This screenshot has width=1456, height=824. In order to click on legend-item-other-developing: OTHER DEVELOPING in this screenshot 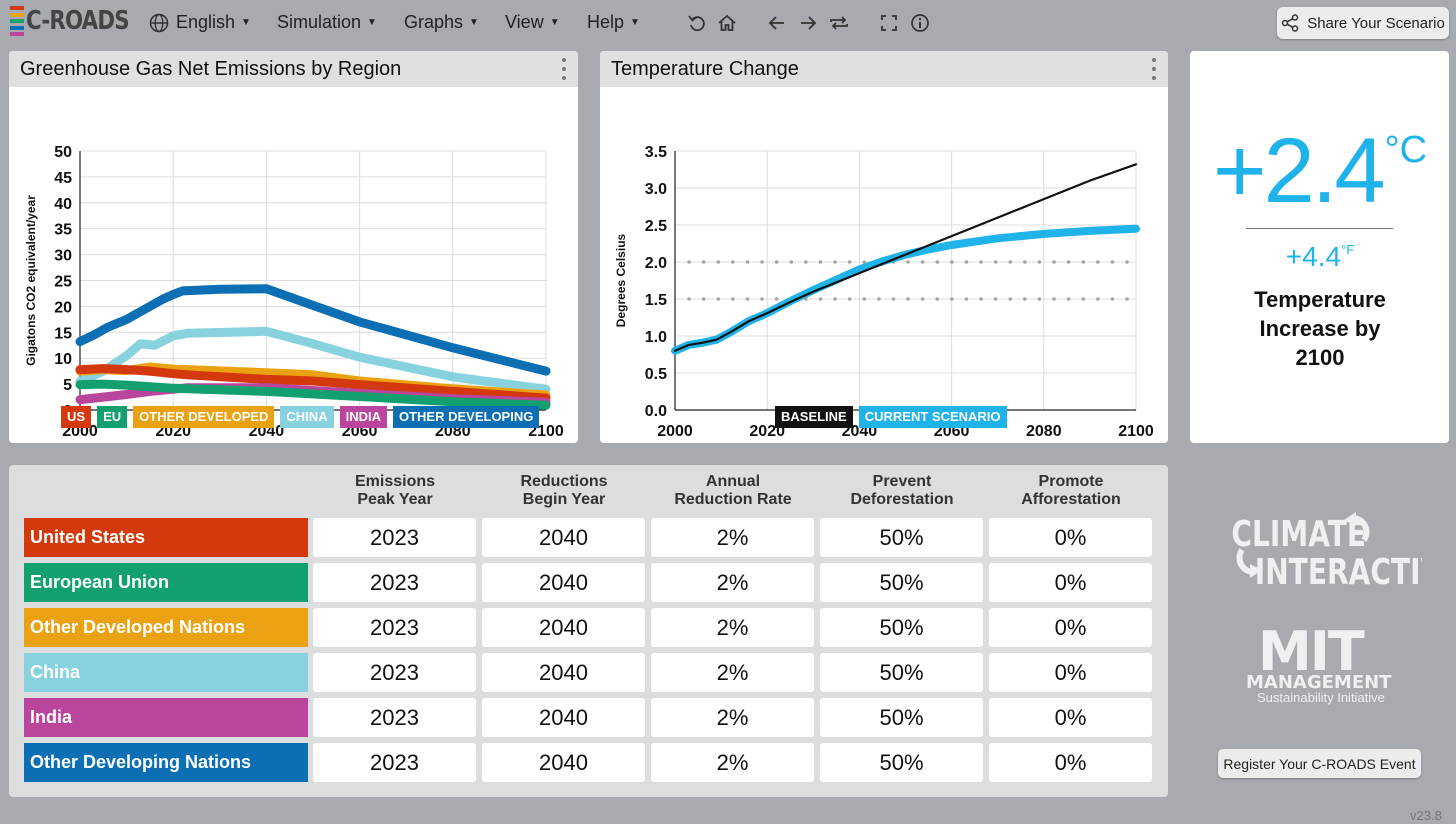, I will do `click(466, 417)`.